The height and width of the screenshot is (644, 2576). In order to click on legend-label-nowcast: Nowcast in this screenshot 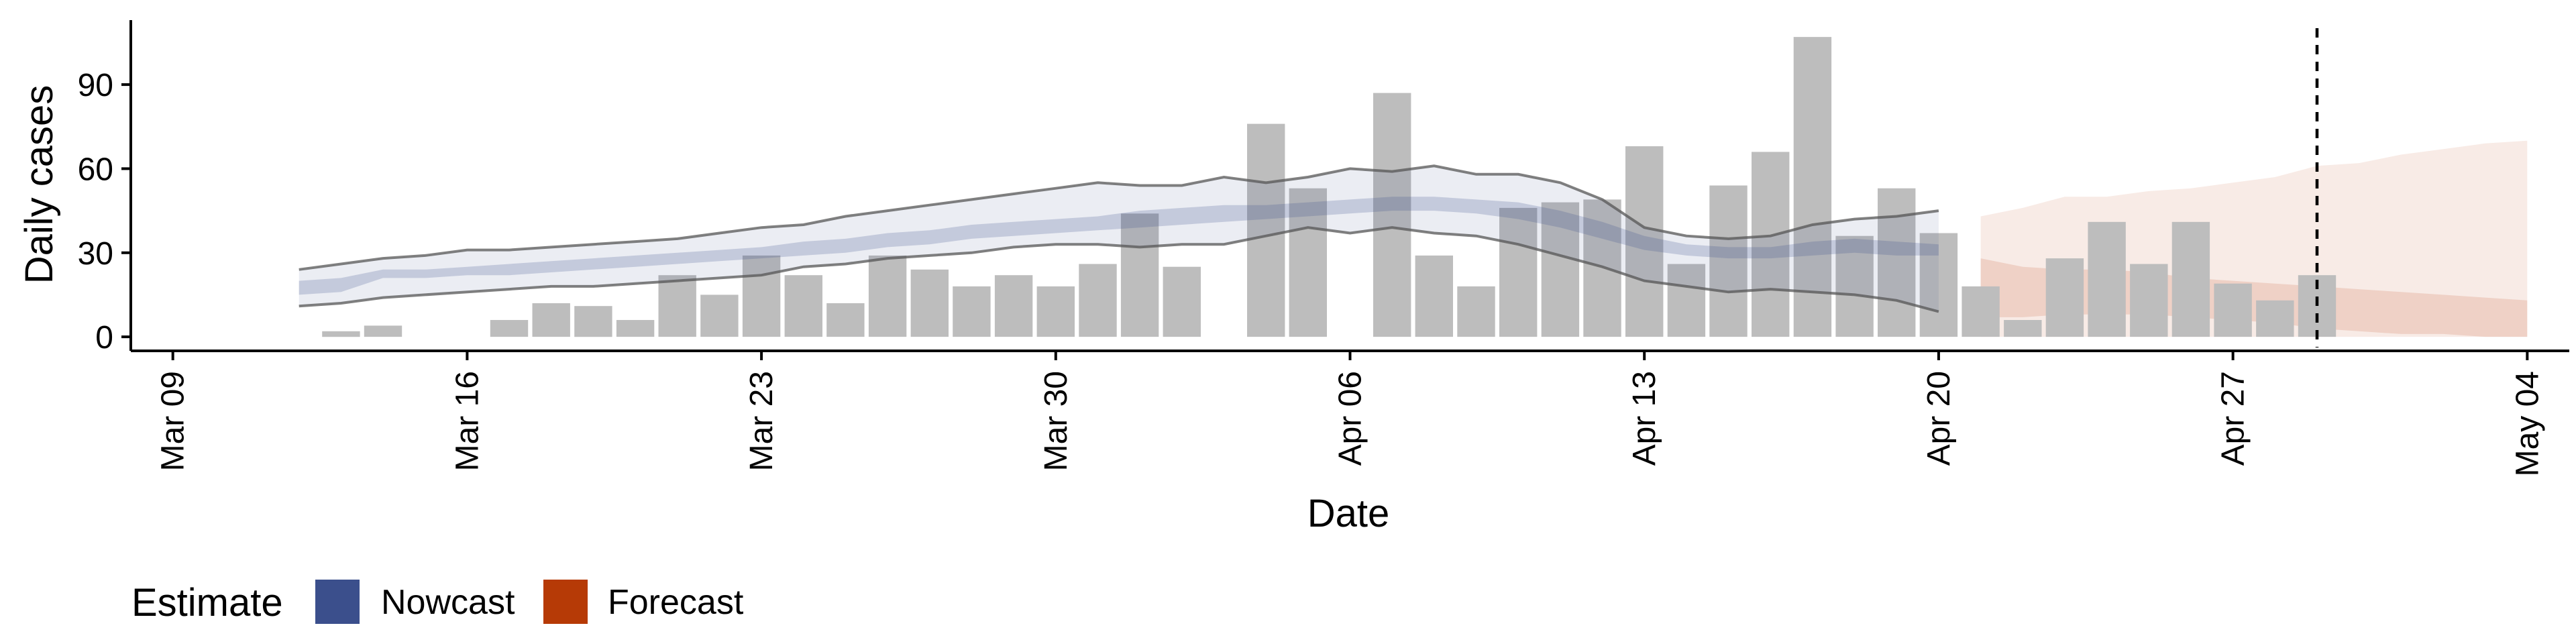, I will do `click(448, 602)`.